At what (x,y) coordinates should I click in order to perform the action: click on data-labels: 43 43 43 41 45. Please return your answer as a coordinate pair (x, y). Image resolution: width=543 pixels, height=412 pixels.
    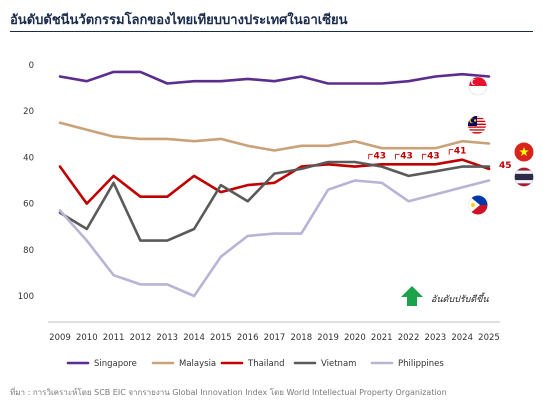
    Looking at the image, I should click on (440, 159).